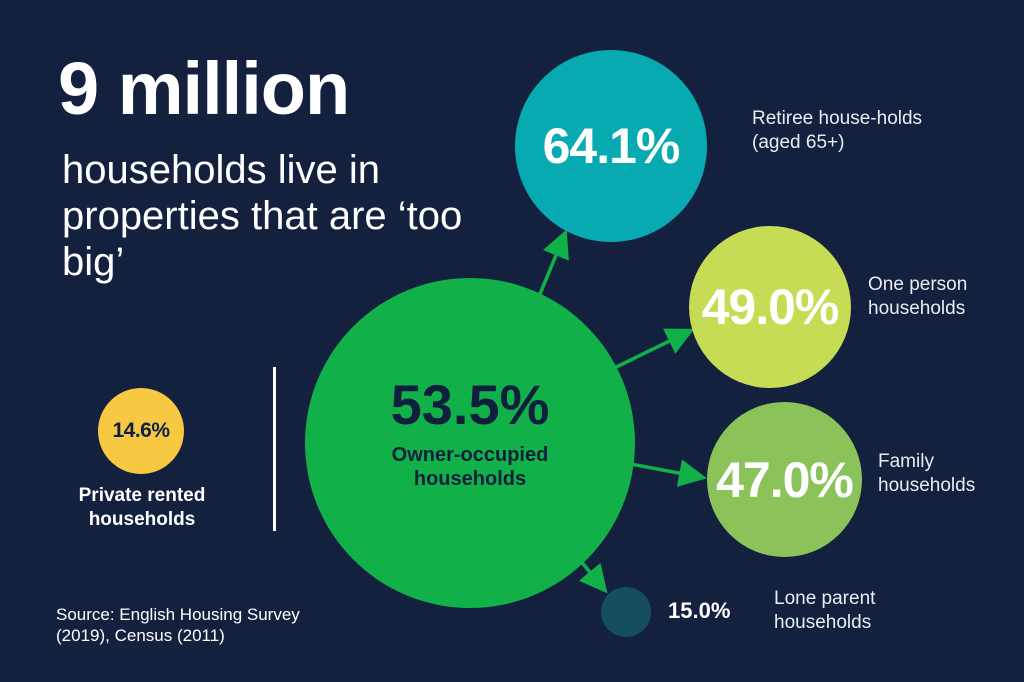 This screenshot has width=1024, height=682. What do you see at coordinates (204, 88) in the screenshot?
I see `headline: 9 million` at bounding box center [204, 88].